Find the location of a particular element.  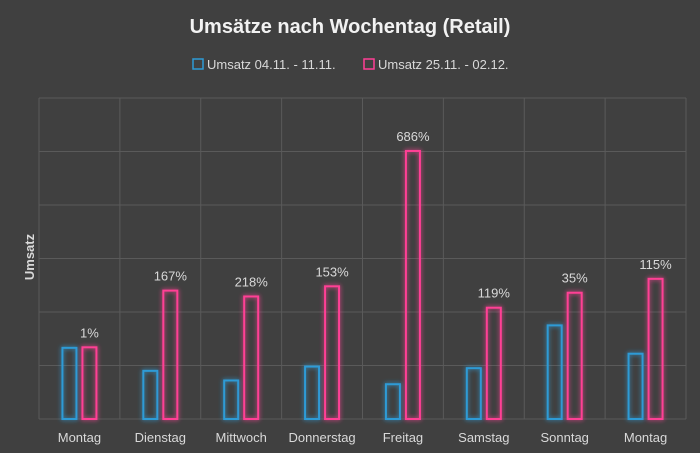

x-tick-label-1: Dienstag is located at coordinates (160, 437).